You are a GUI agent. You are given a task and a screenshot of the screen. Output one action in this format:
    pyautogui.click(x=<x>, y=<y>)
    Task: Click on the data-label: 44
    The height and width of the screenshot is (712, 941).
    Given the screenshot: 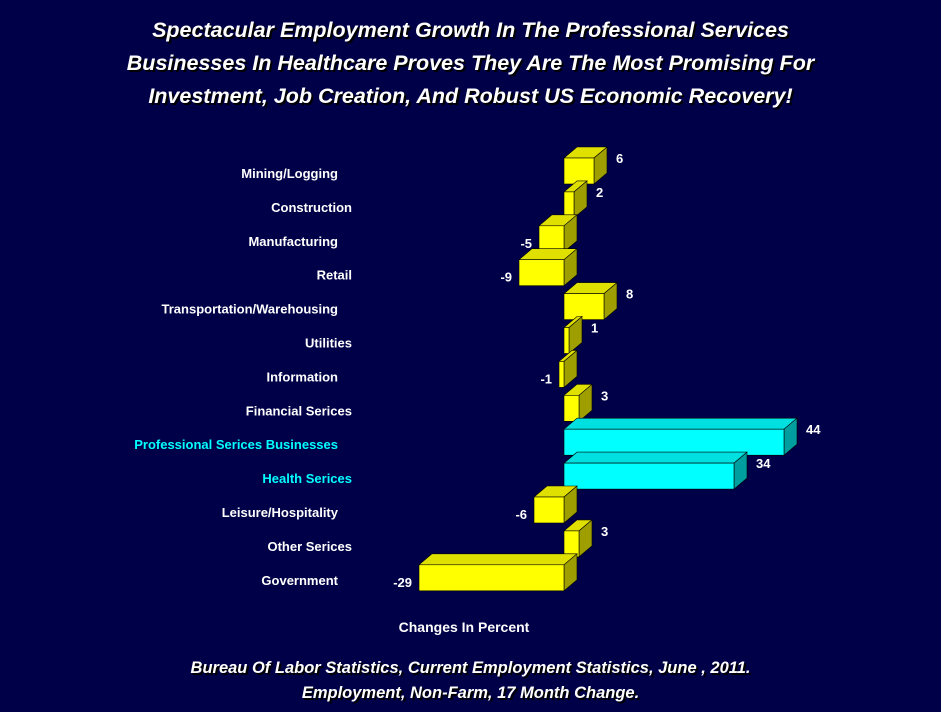 What is the action you would take?
    pyautogui.click(x=813, y=429)
    